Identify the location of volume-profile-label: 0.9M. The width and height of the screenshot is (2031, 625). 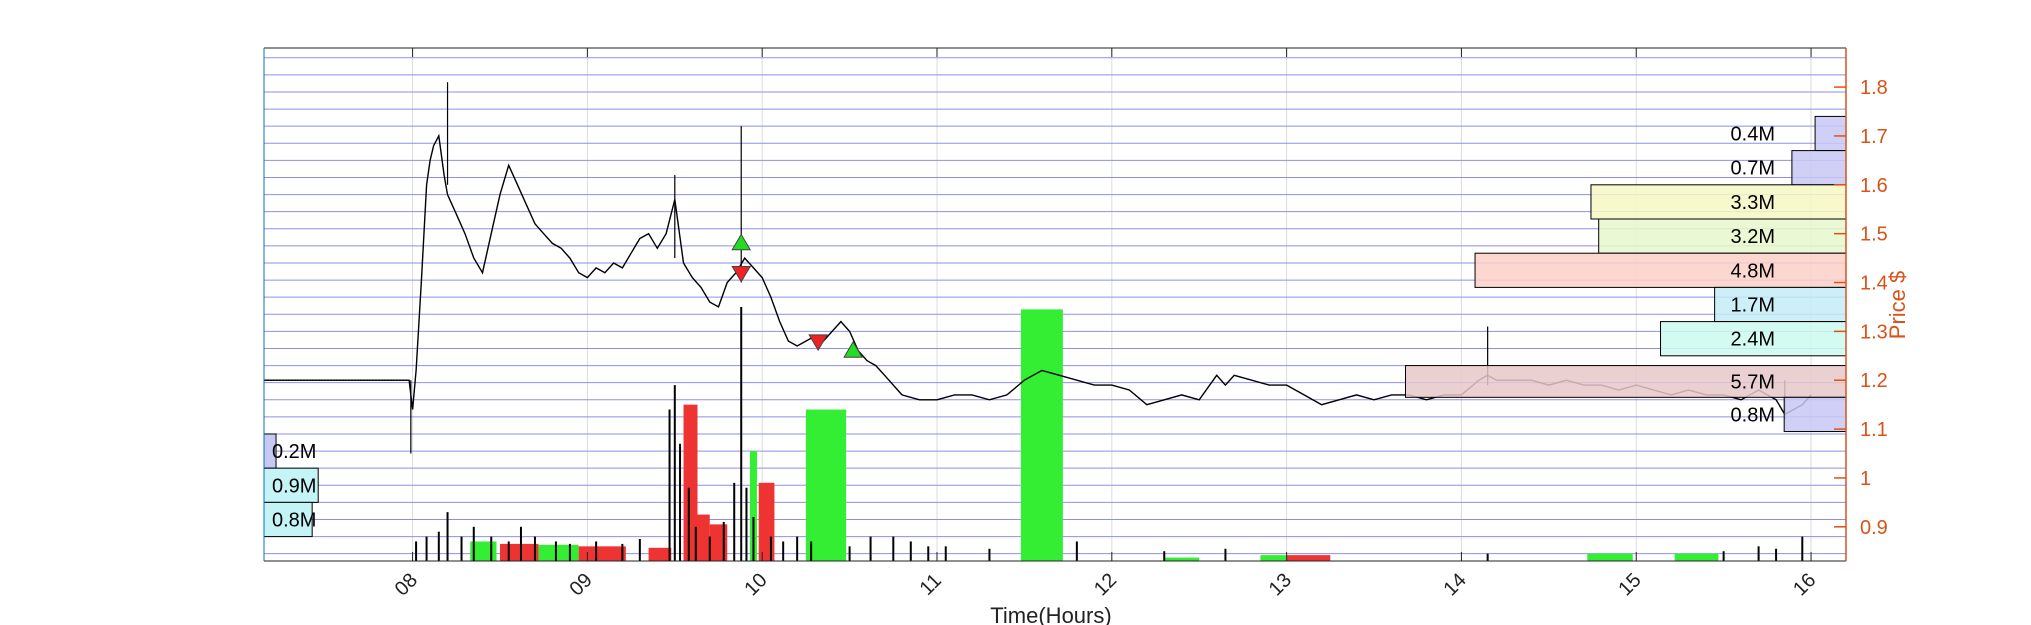
(294, 486).